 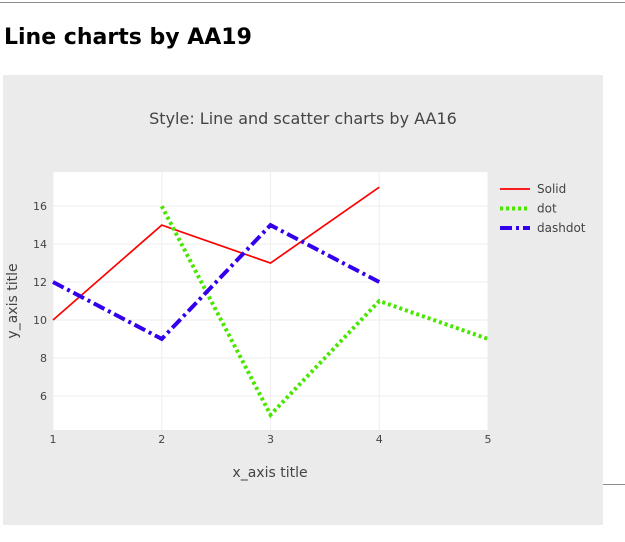 I want to click on legend-label: dot, so click(x=547, y=209).